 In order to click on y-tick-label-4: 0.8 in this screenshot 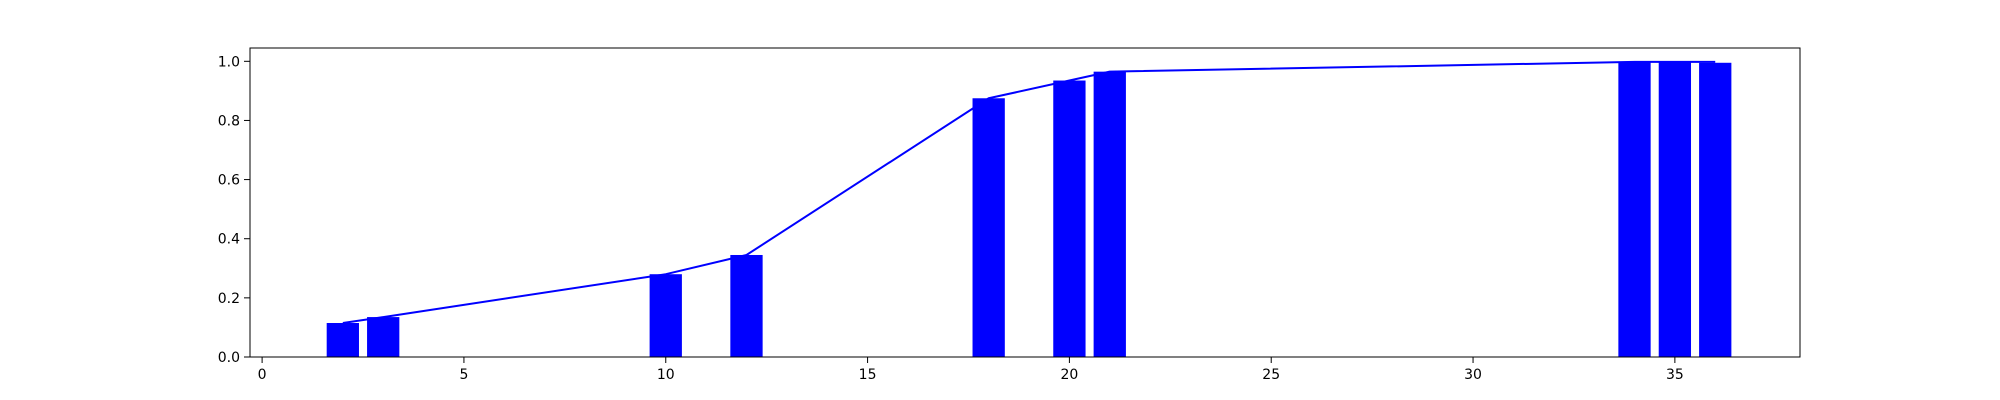, I will do `click(229, 121)`.